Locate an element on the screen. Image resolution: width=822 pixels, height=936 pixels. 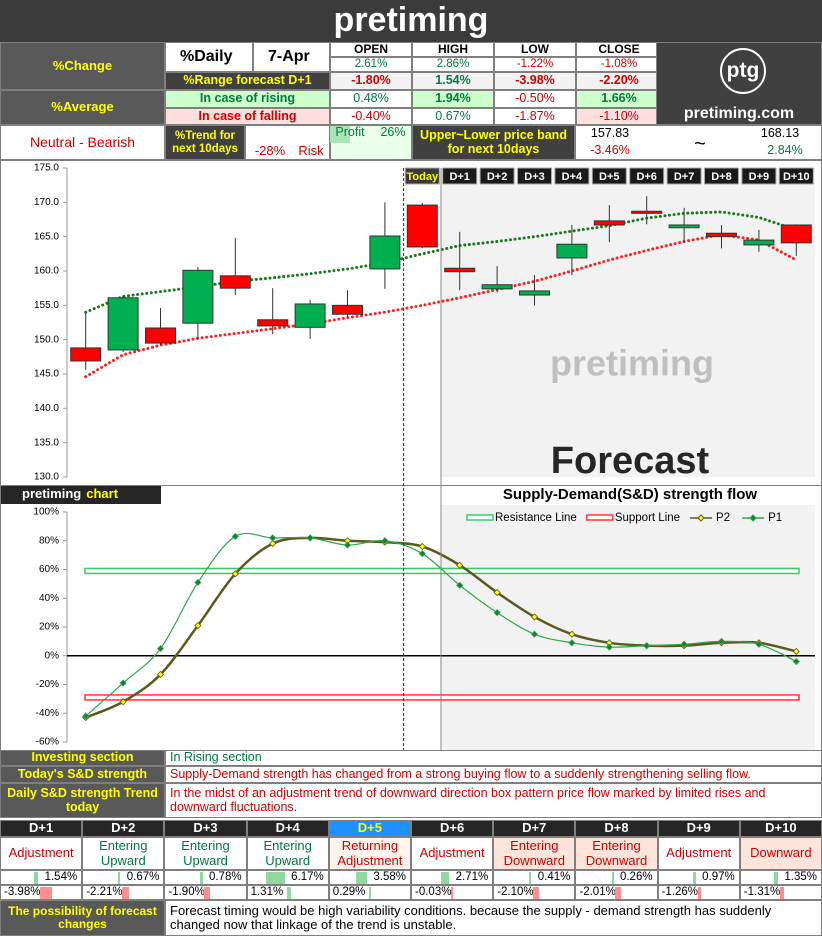
y-tick-label: 130.0 is located at coordinates (46, 477).